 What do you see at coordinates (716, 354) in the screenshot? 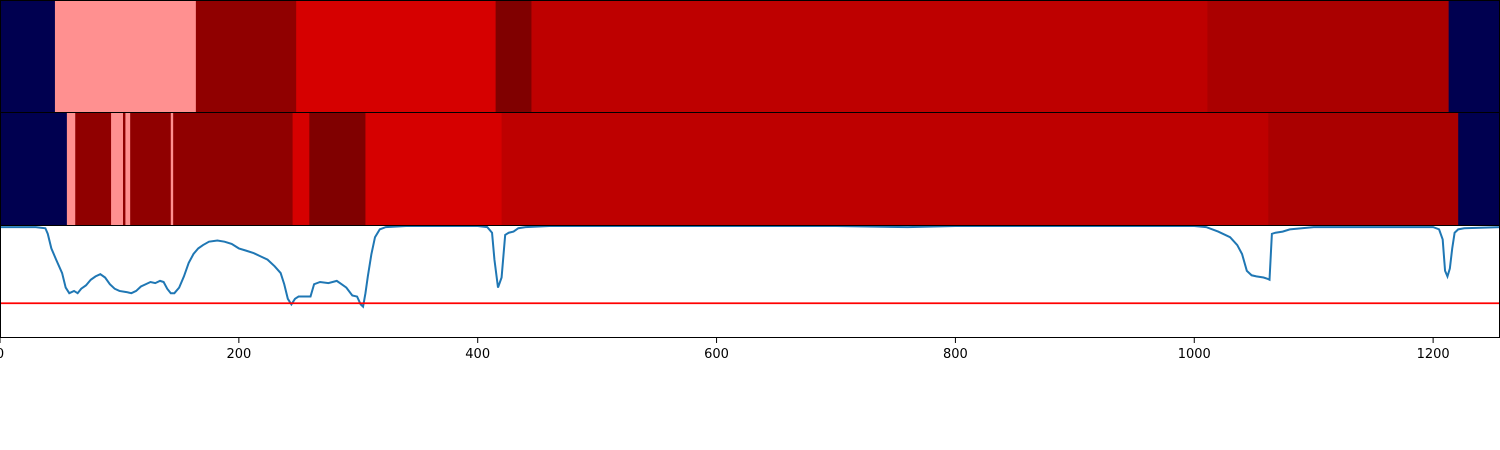
I see `x-tick-label-600: 600` at bounding box center [716, 354].